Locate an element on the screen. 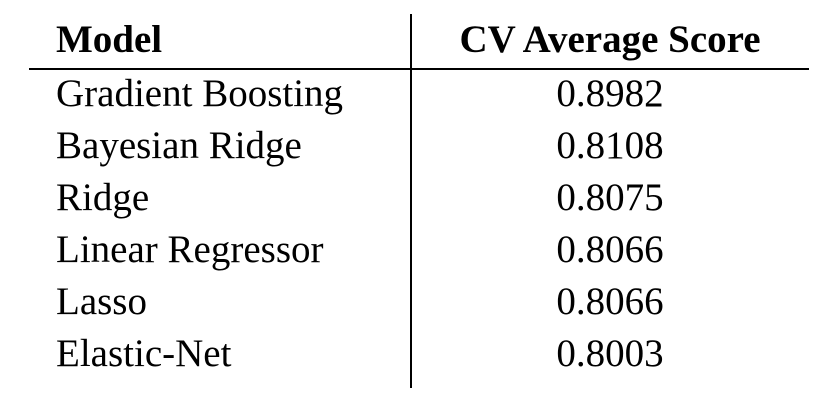 The height and width of the screenshot is (418, 818). header-cv-average-score: CV Average Score is located at coordinates (610, 39).